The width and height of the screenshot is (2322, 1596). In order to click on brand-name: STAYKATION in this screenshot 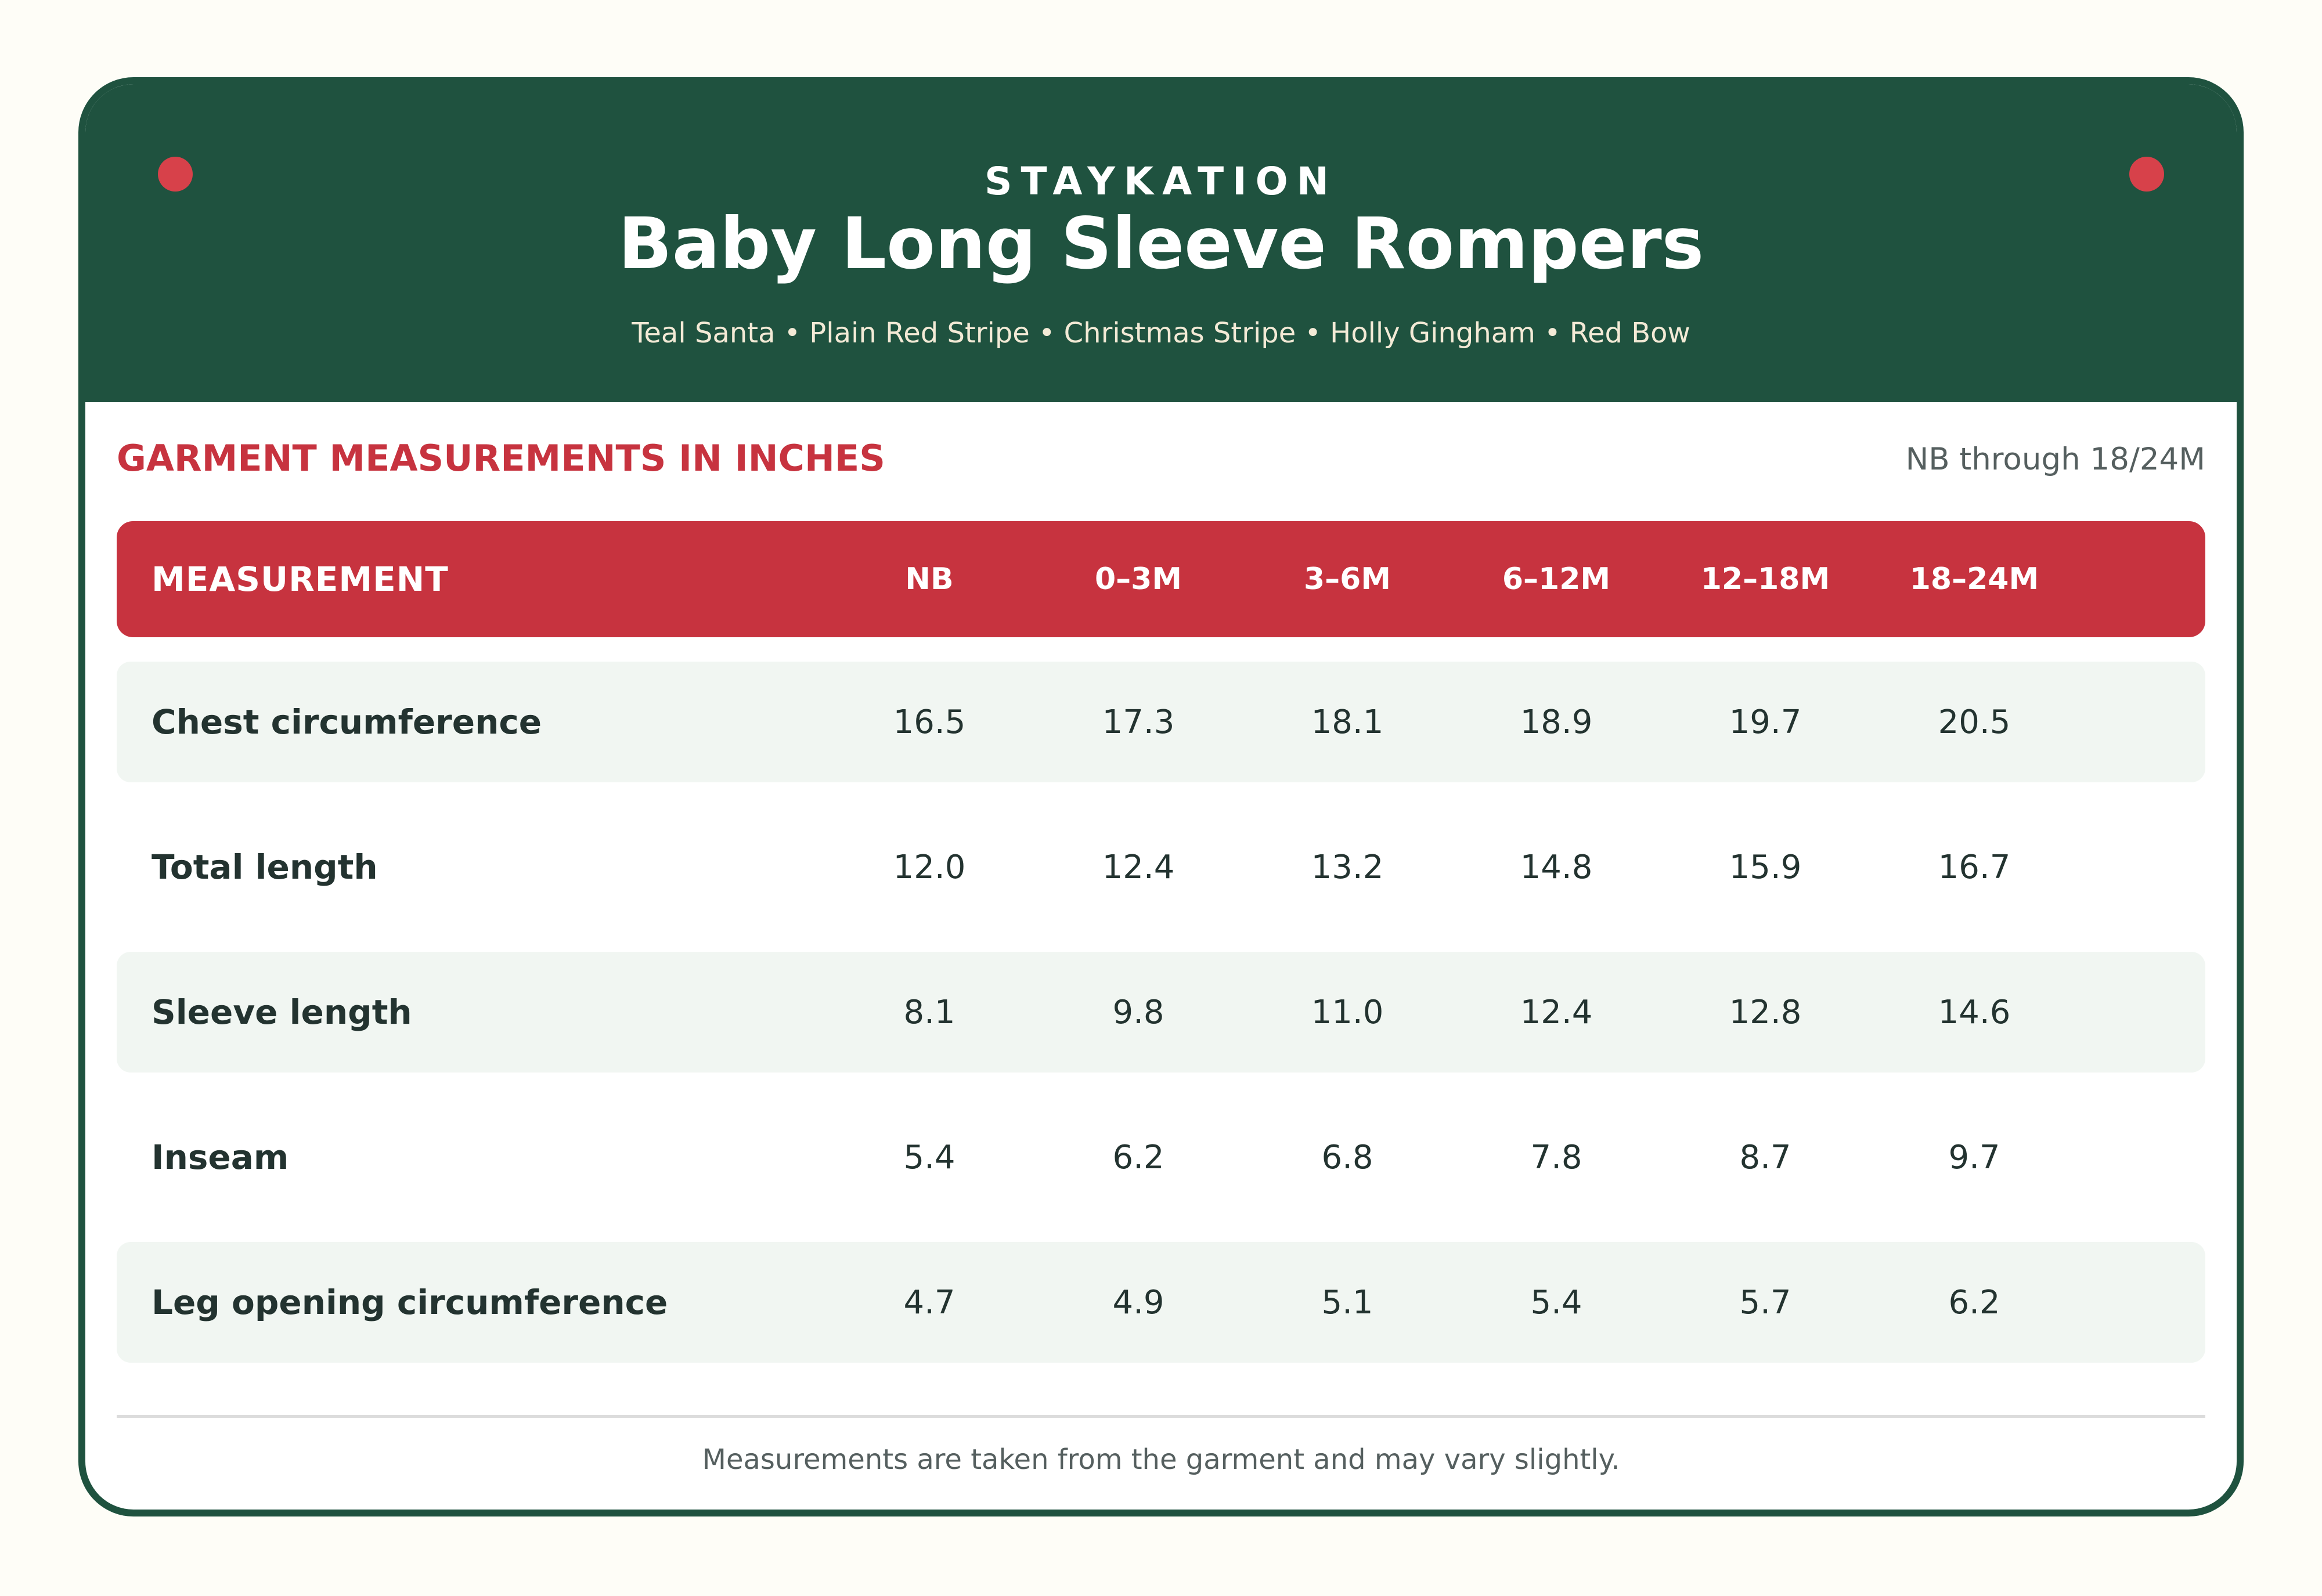, I will do `click(1160, 181)`.